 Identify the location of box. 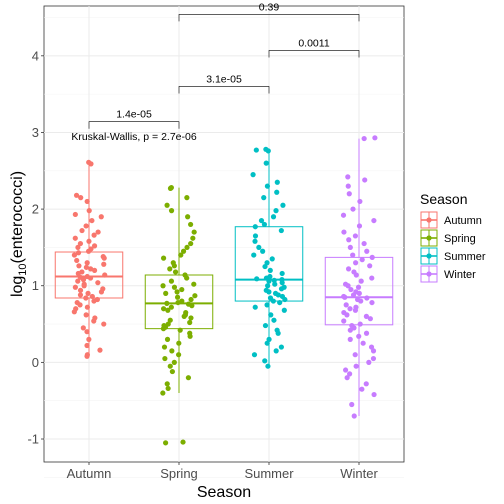
(269, 264).